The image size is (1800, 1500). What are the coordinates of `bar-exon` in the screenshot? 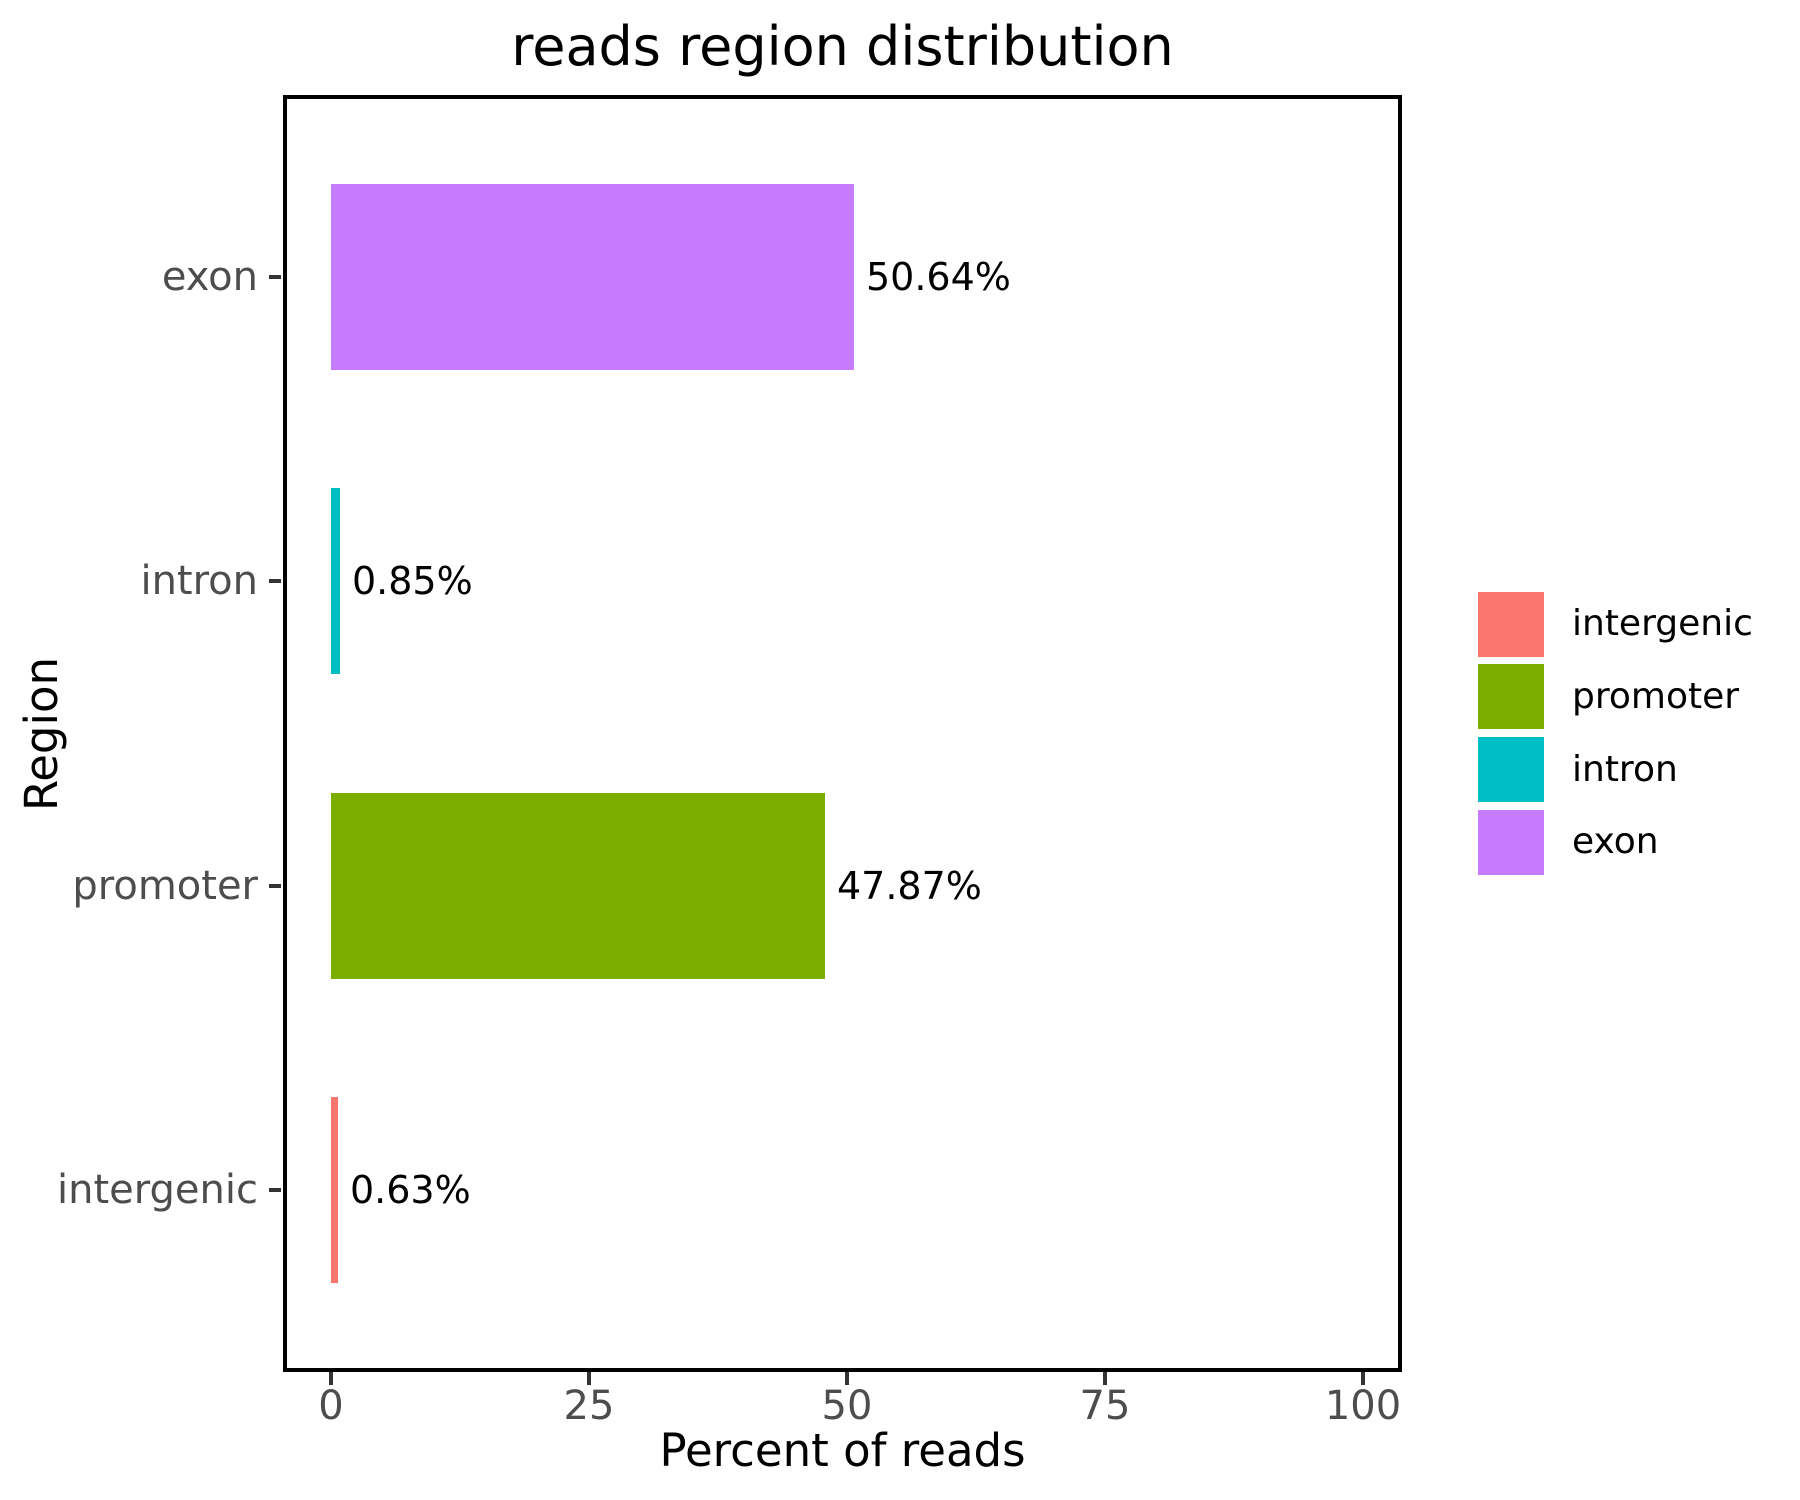 It's located at (592, 277).